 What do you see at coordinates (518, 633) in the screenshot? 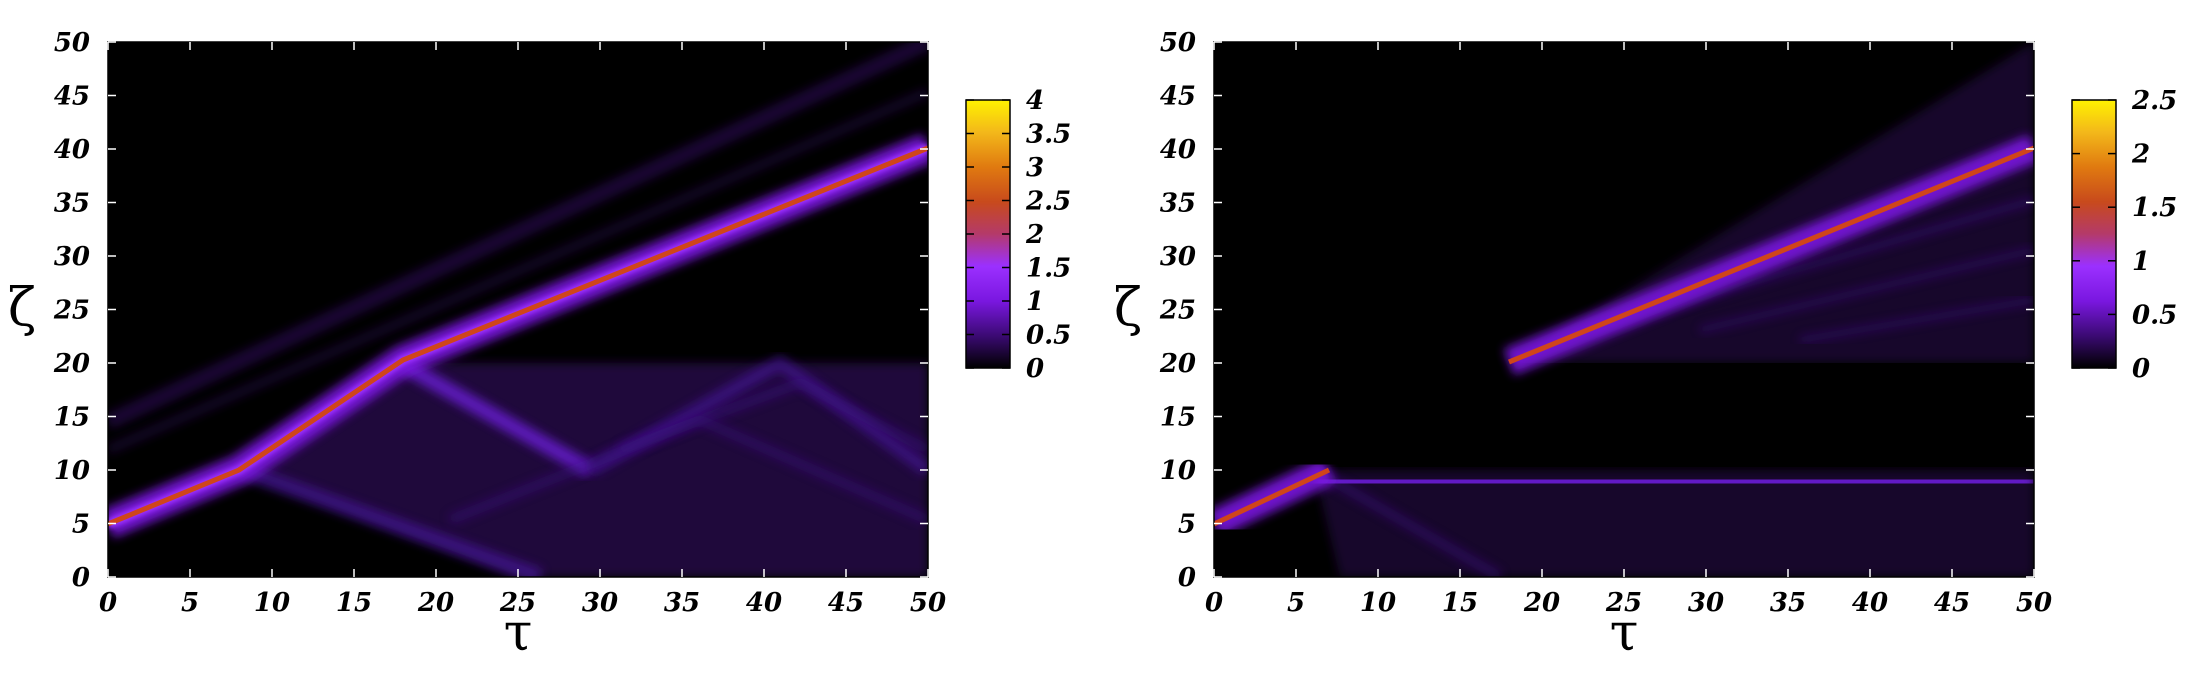
I see `x-axis-title-left: τ` at bounding box center [518, 633].